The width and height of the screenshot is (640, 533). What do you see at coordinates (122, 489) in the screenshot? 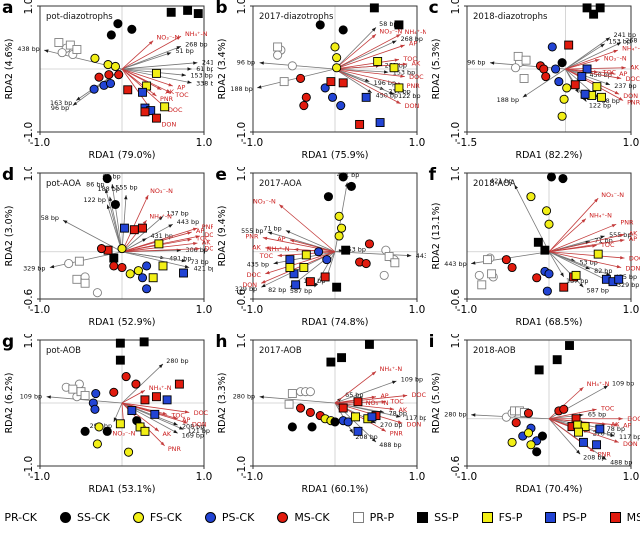
I see `x-axis-label: RDA1 (53.1%)` at bounding box center [122, 489].